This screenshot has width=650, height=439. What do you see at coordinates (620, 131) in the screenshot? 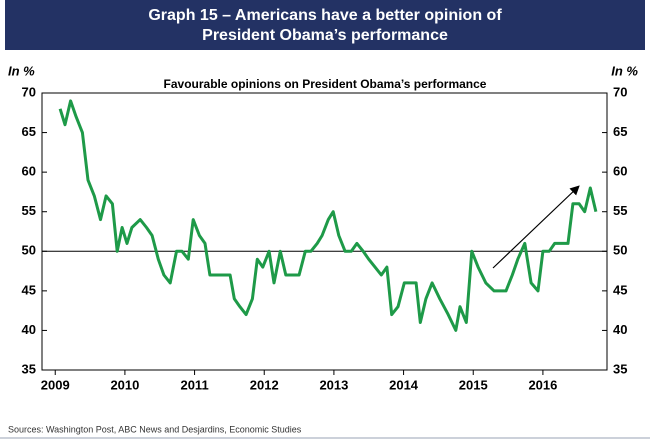
I see `y2-tick-label: 65` at bounding box center [620, 131].